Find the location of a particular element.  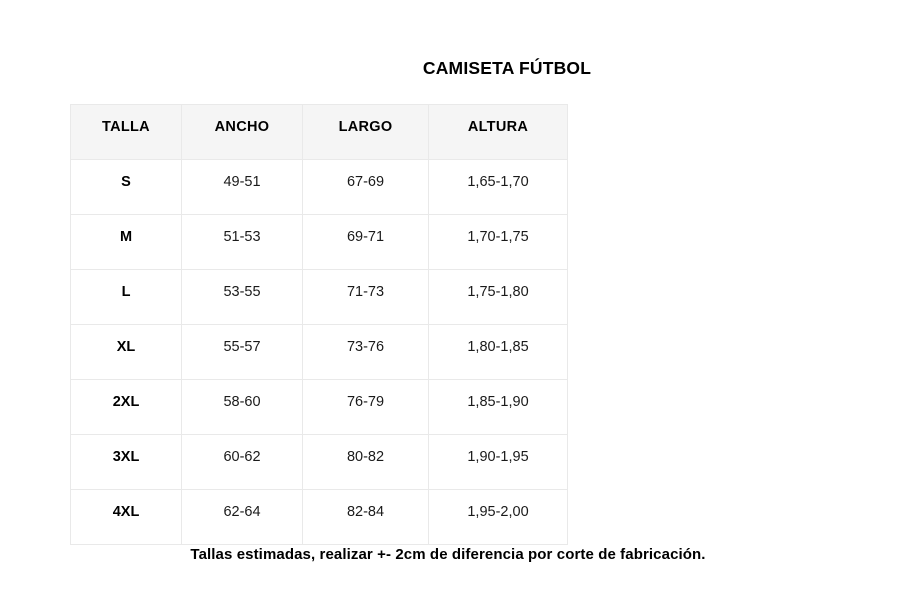

table-row: 3XL 60-62 80-82 1,90-1,95 is located at coordinates (319, 462).